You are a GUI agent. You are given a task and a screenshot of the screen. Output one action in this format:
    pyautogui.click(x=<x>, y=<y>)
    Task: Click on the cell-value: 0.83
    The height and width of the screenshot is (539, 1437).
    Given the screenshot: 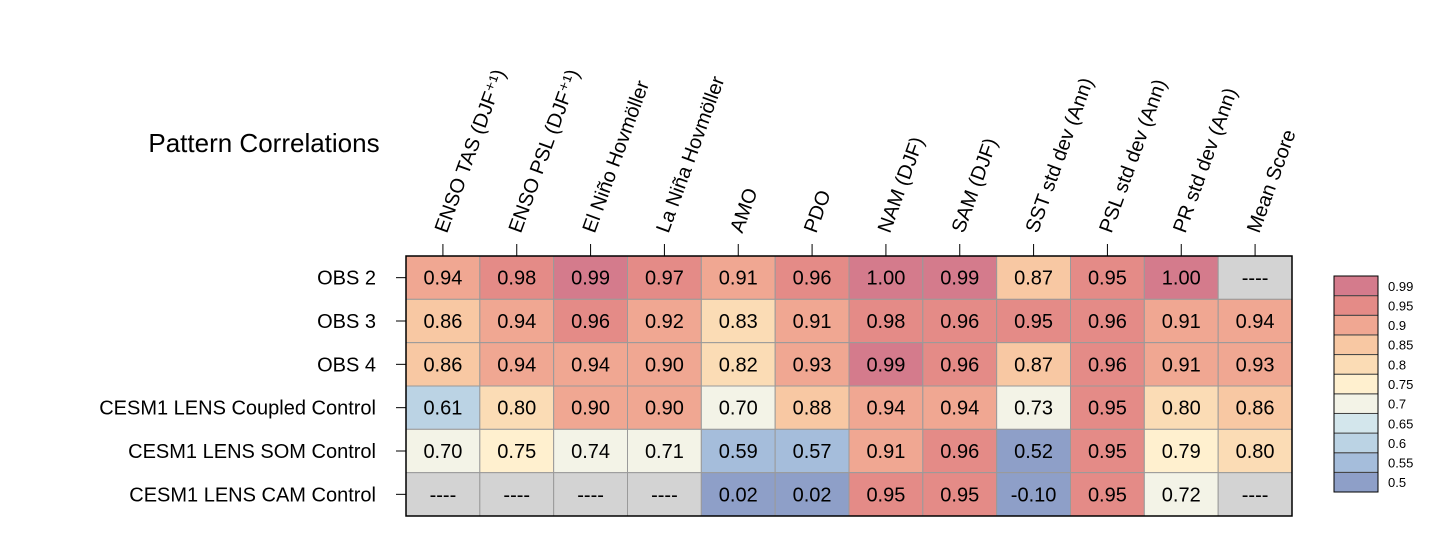 What is the action you would take?
    pyautogui.click(x=738, y=322)
    